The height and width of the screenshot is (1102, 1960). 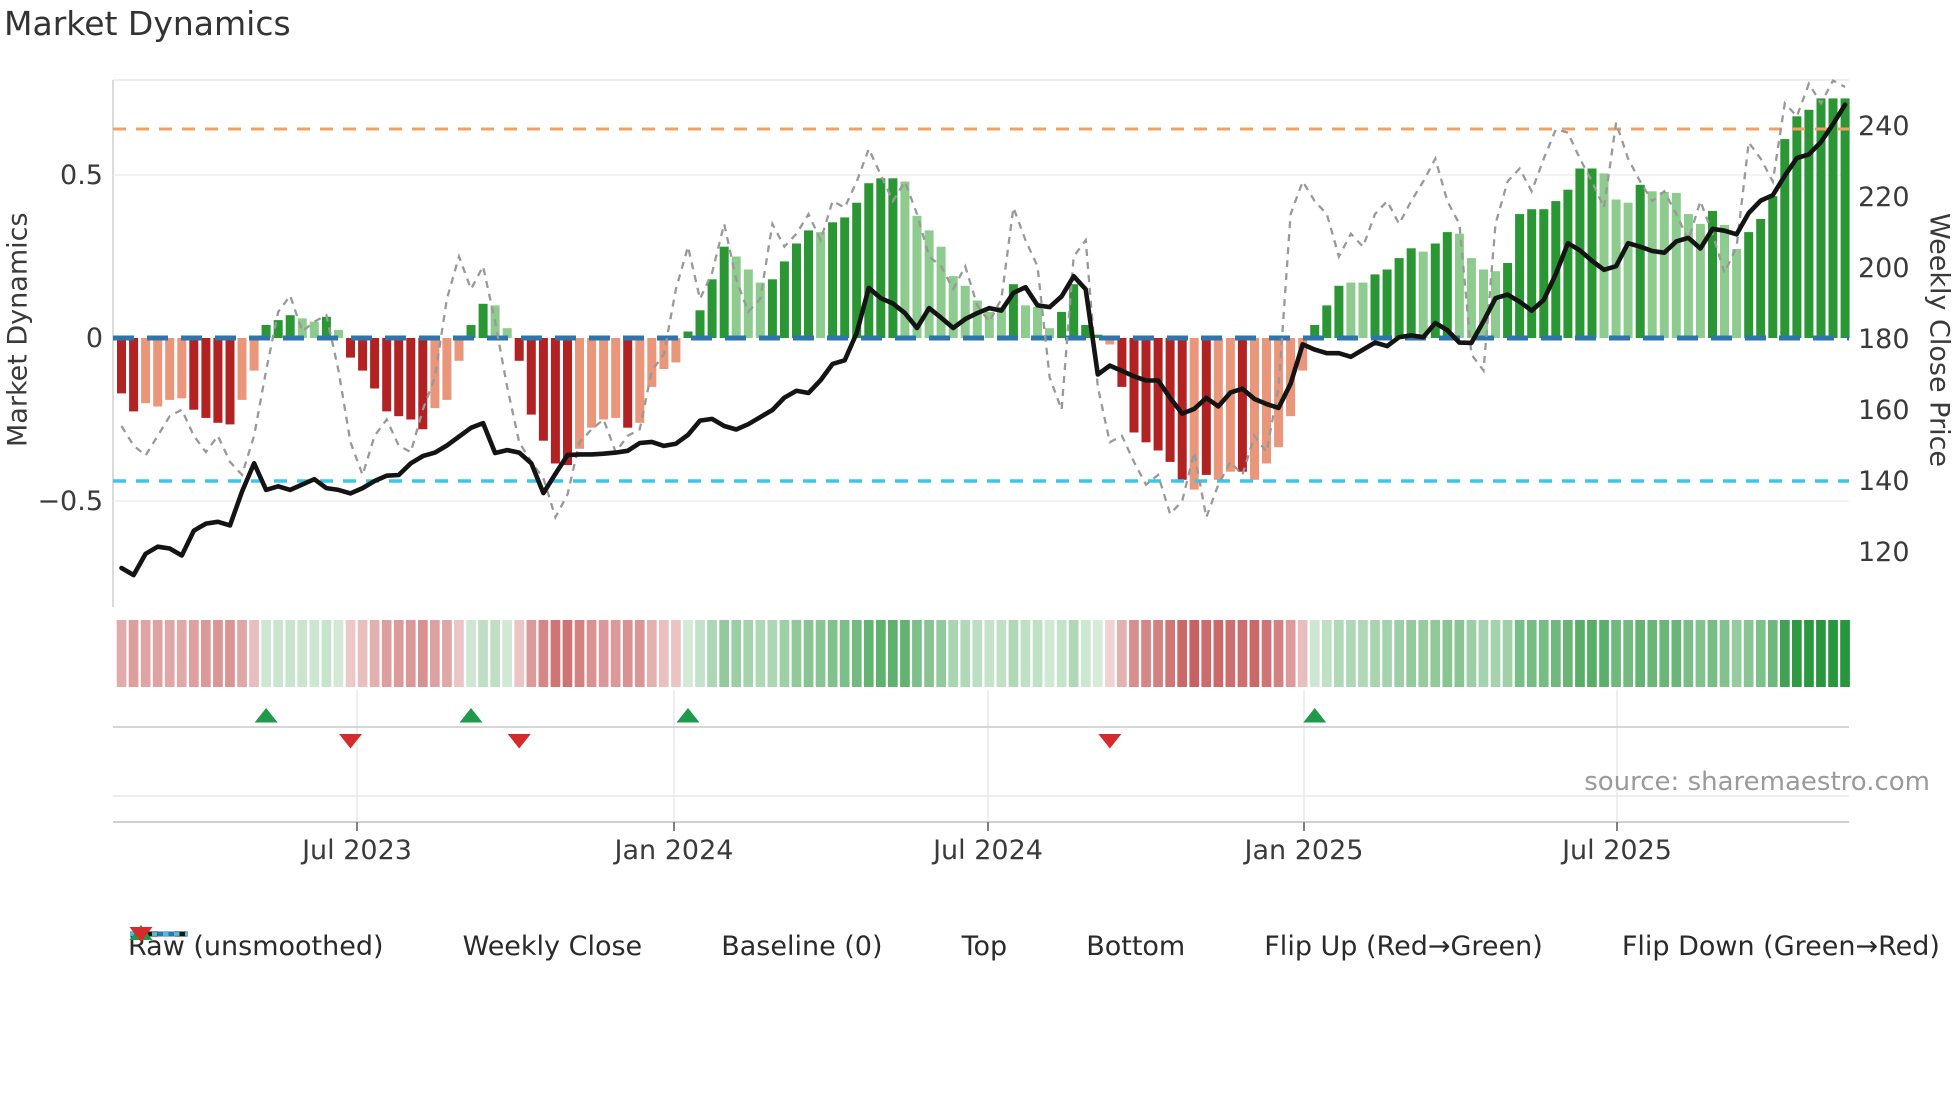 What do you see at coordinates (519, 741) in the screenshot?
I see `flip-down-marker` at bounding box center [519, 741].